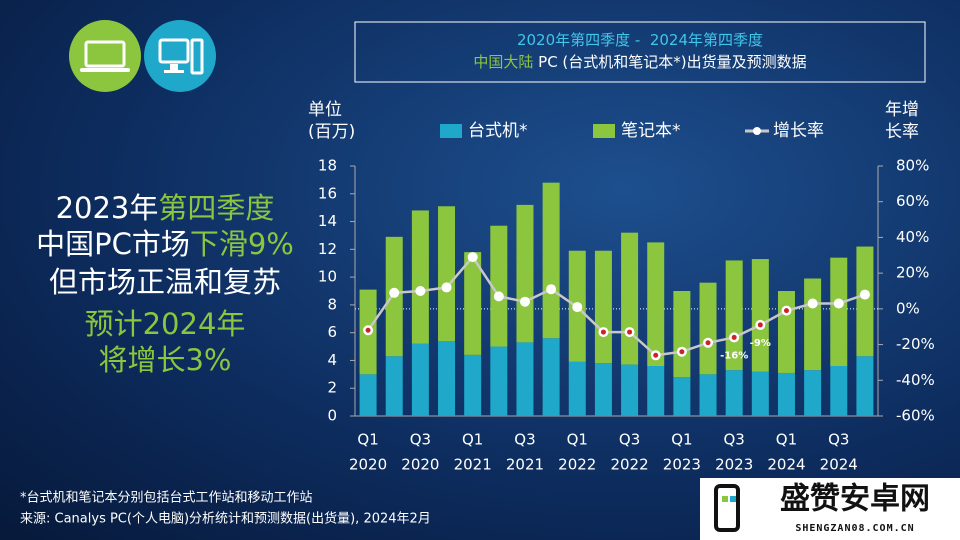 This screenshot has height=540, width=960. I want to click on headline-part: 2023年, so click(107, 208).